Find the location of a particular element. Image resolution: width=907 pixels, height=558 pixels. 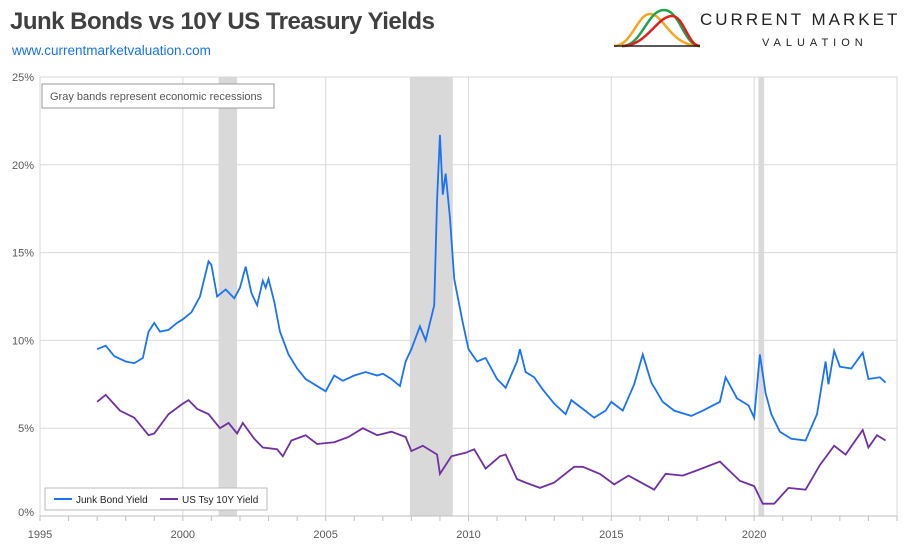

y-tick-label: 15% is located at coordinates (23, 254).